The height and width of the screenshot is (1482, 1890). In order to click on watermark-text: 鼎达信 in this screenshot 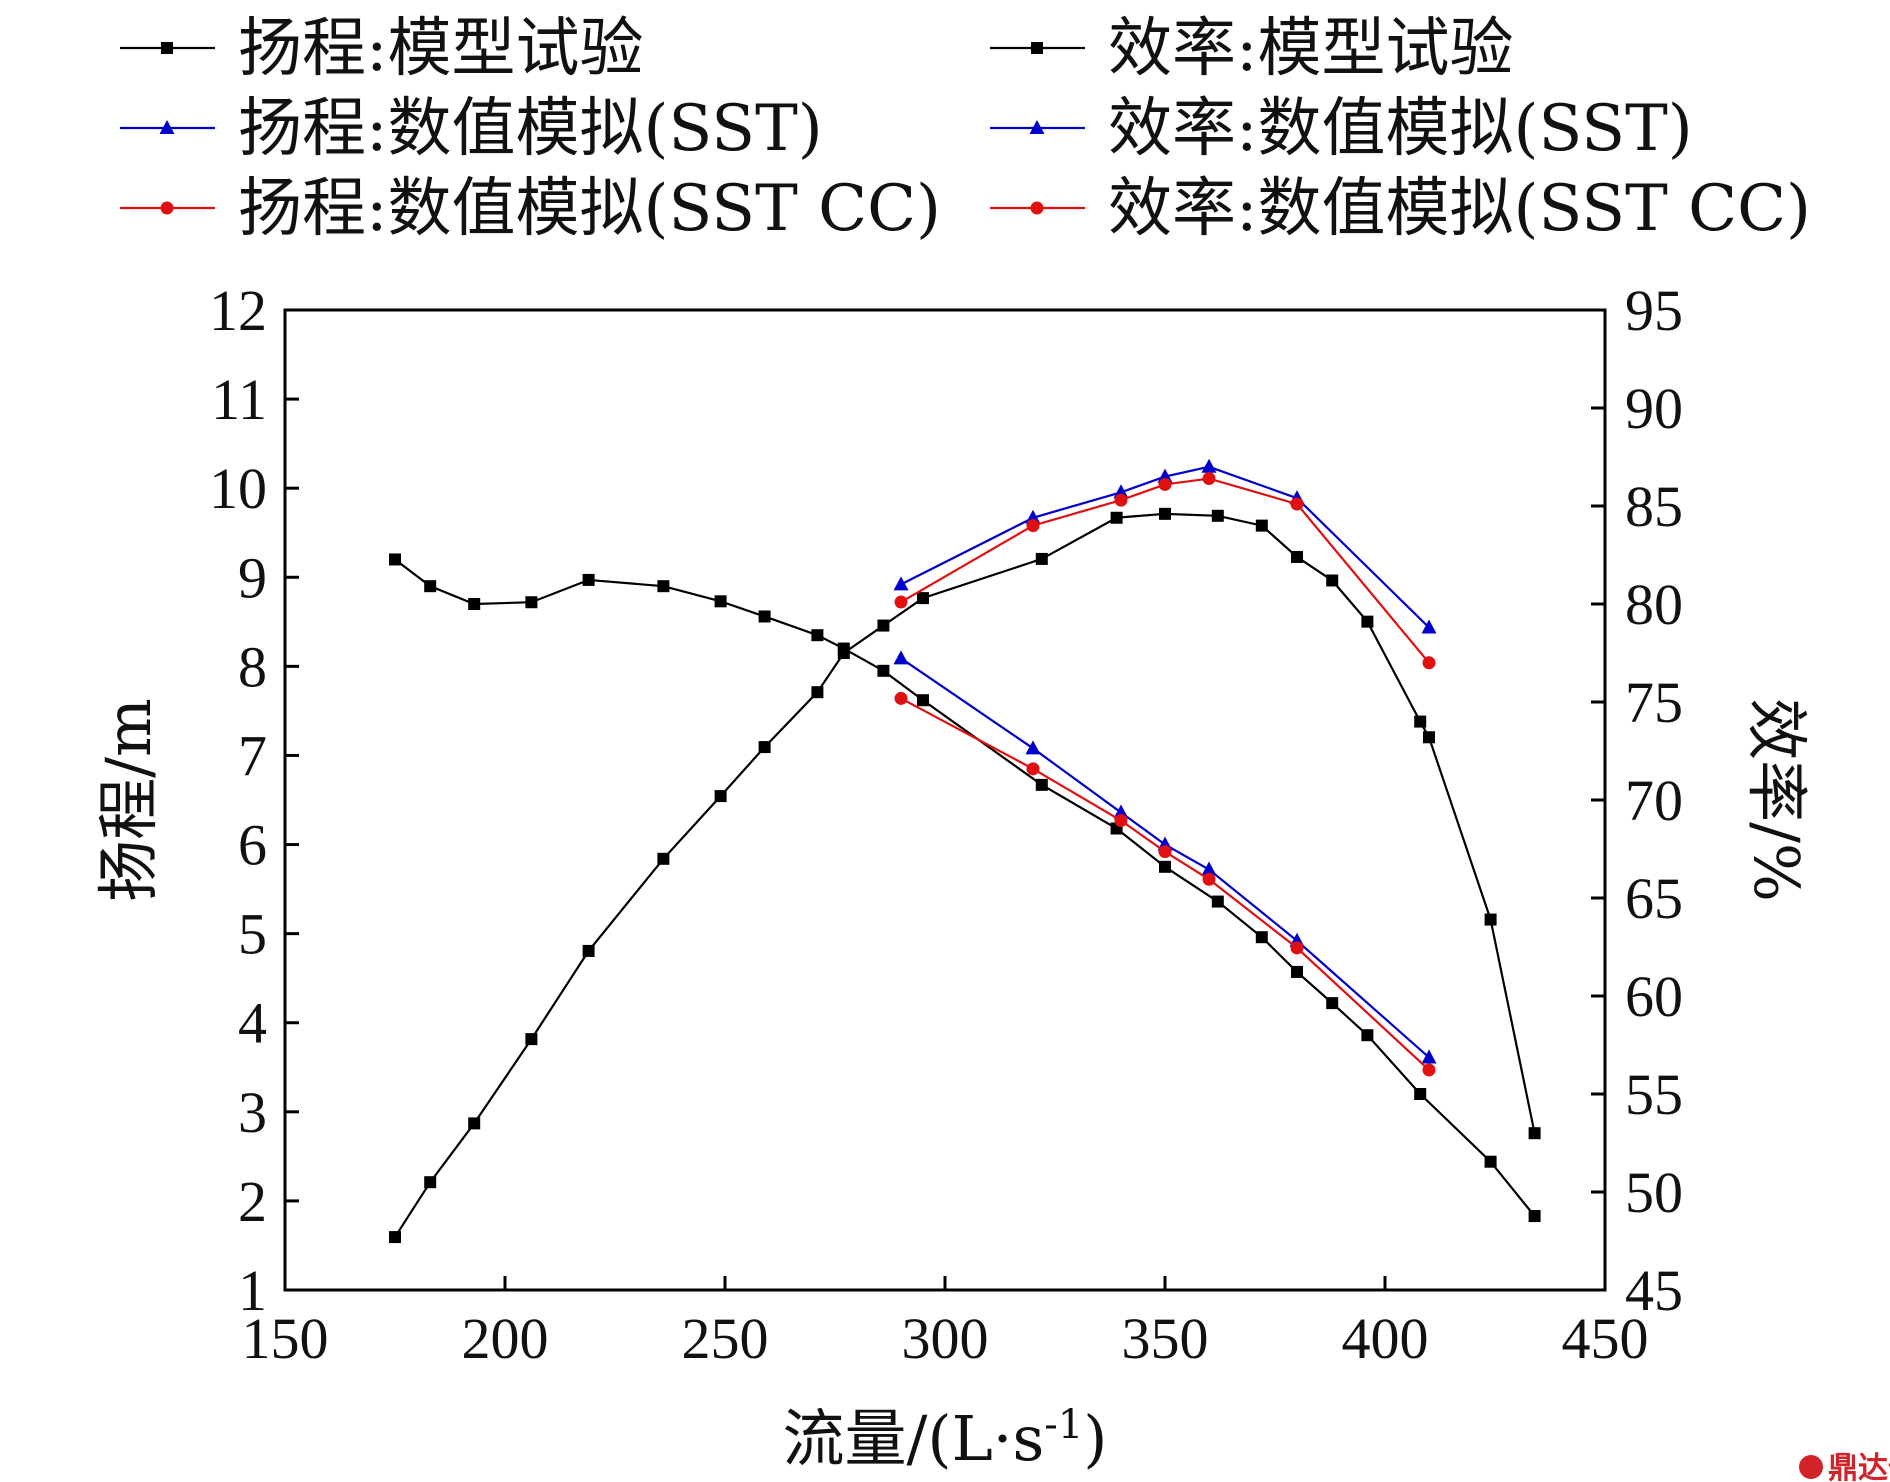, I will do `click(1859, 1466)`.